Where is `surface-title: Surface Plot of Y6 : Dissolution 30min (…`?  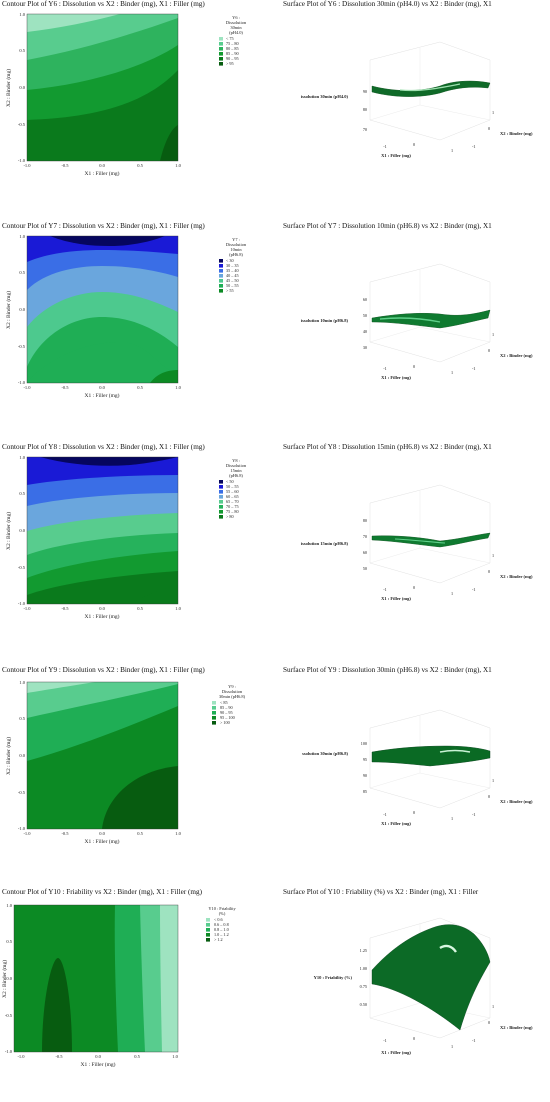 surface-title: Surface Plot of Y6 : Dissolution 30min (… is located at coordinates (387, 4).